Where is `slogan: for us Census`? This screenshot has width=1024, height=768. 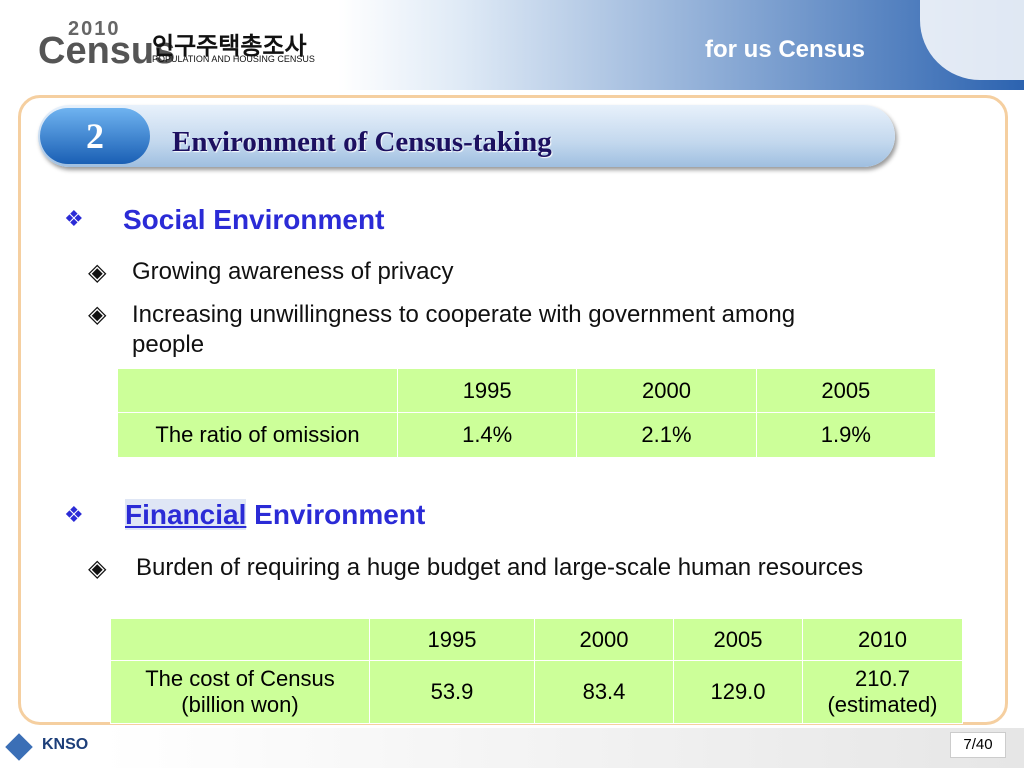 slogan: for us Census is located at coordinates (785, 49).